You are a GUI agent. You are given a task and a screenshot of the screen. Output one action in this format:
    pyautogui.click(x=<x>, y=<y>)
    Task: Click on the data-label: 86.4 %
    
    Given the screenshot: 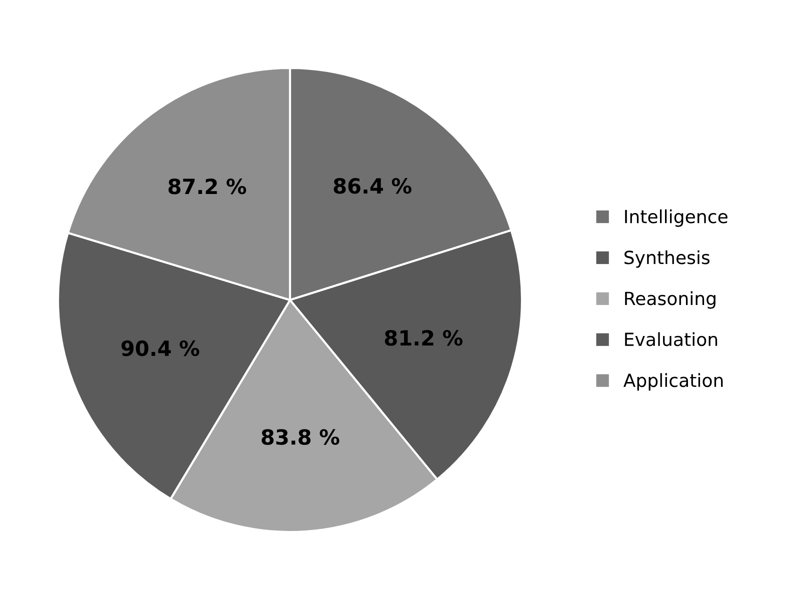 What is the action you would take?
    pyautogui.click(x=373, y=186)
    